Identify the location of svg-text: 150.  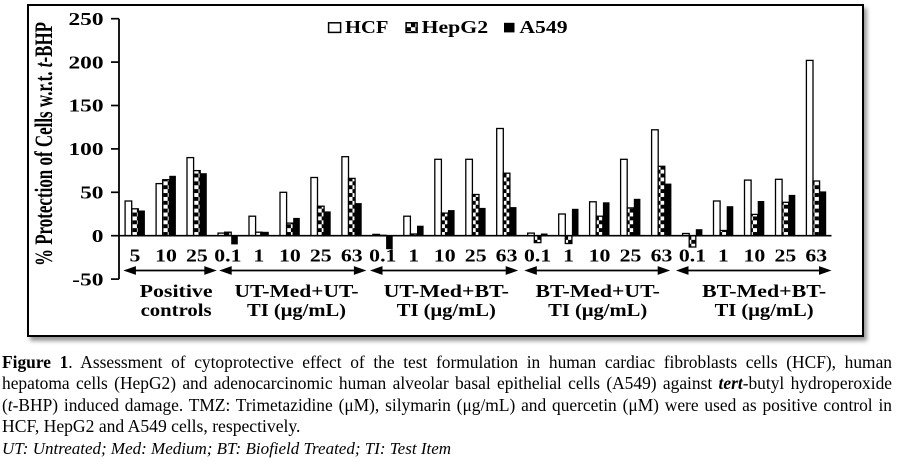
(86, 106).